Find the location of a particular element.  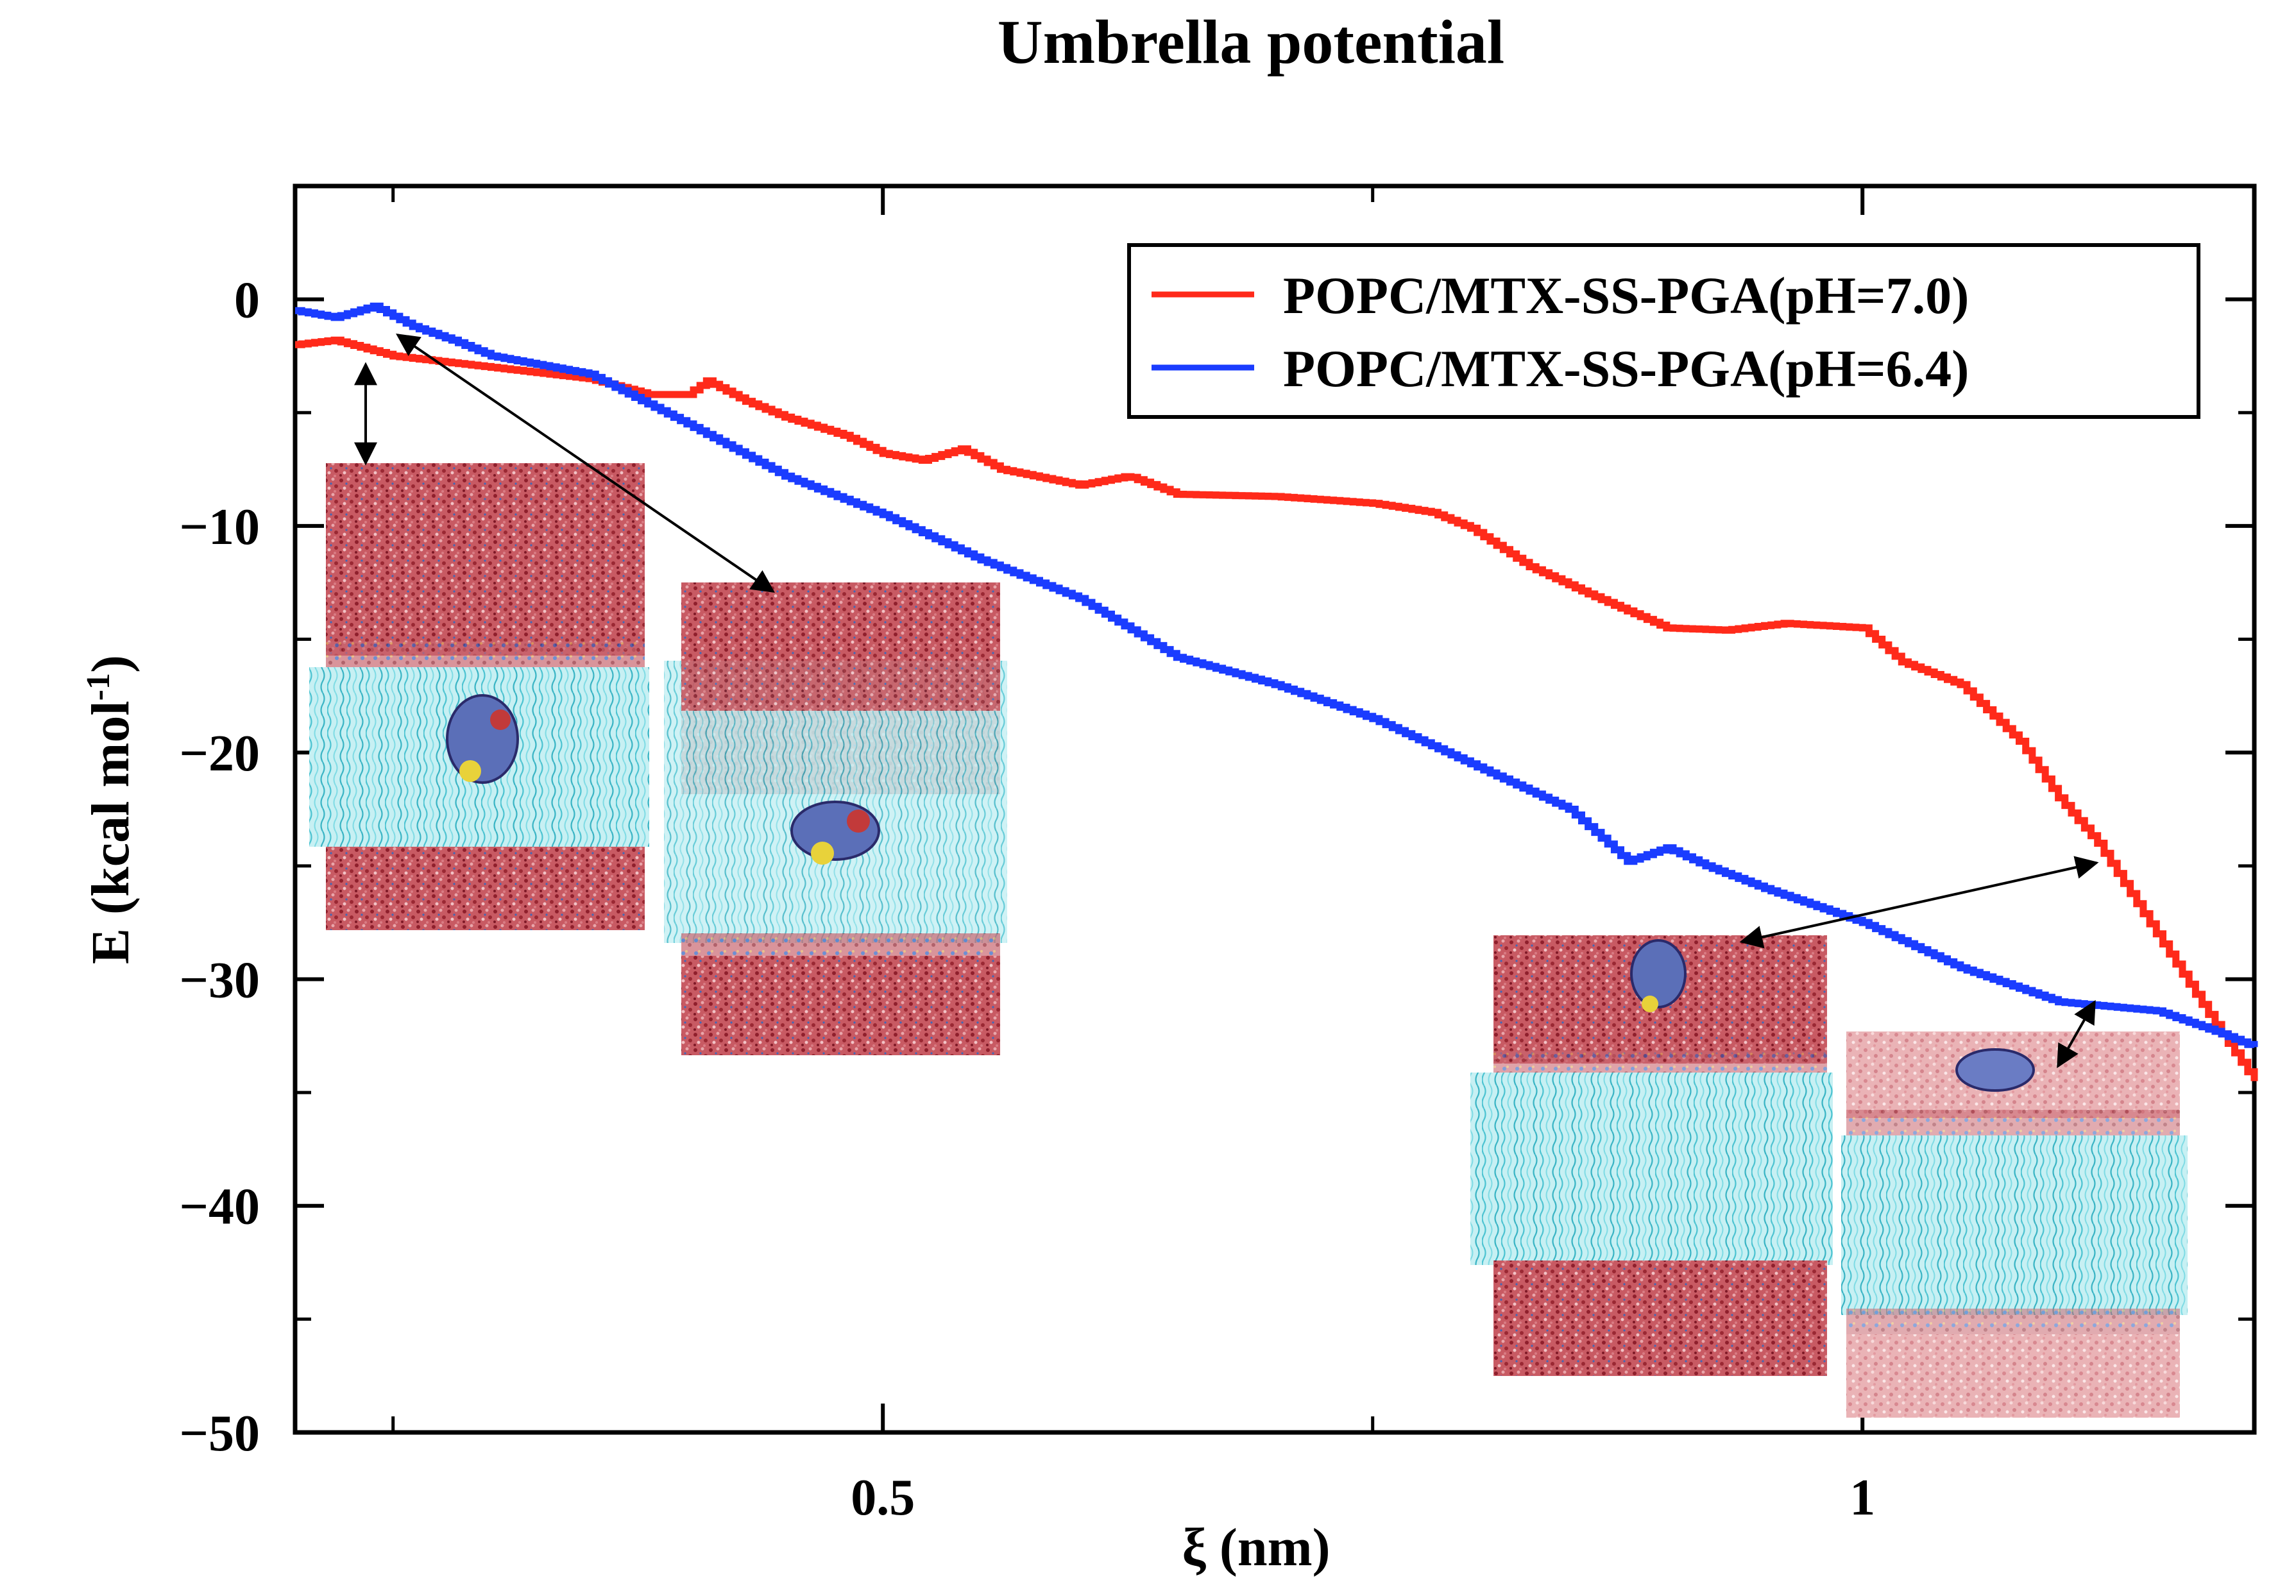

snapshot-2-drug-highlight is located at coordinates (823, 853).